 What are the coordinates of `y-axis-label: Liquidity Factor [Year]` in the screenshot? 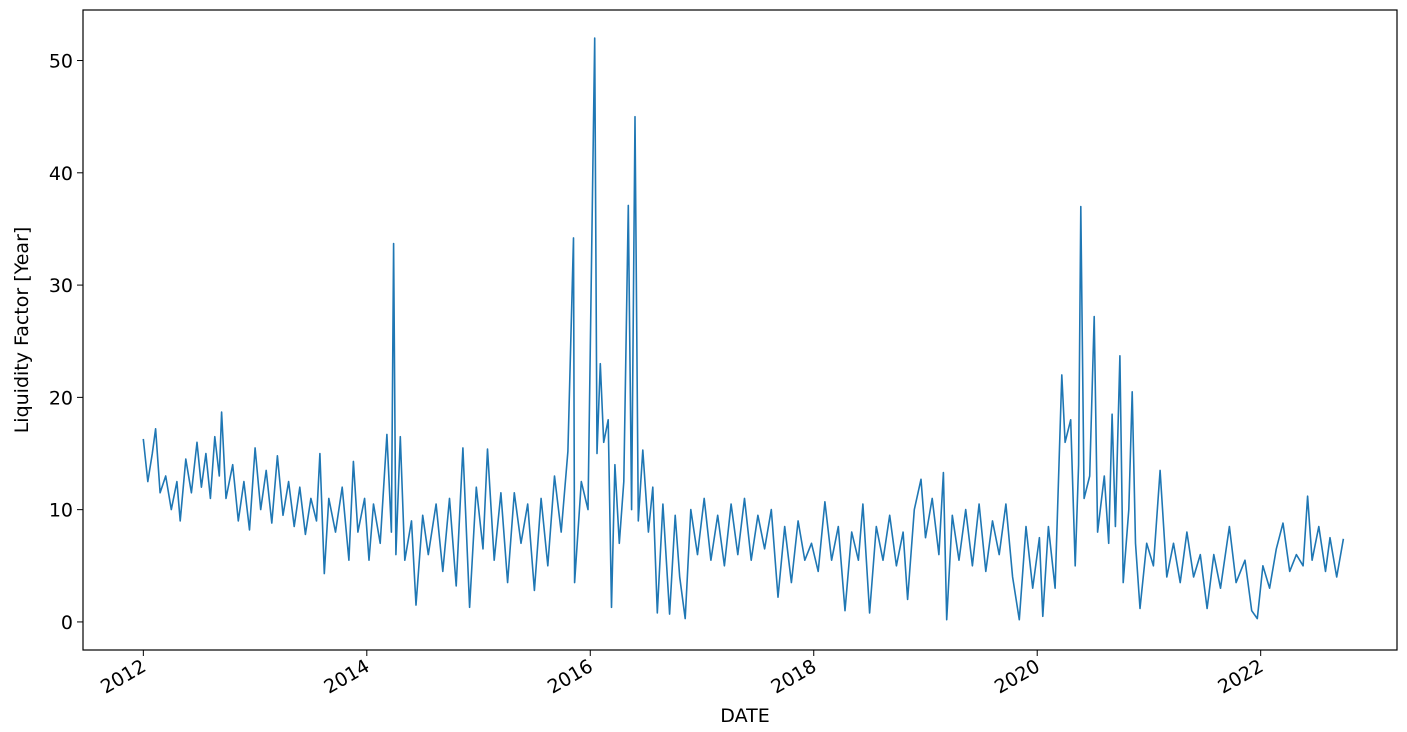 It's located at (22, 330).